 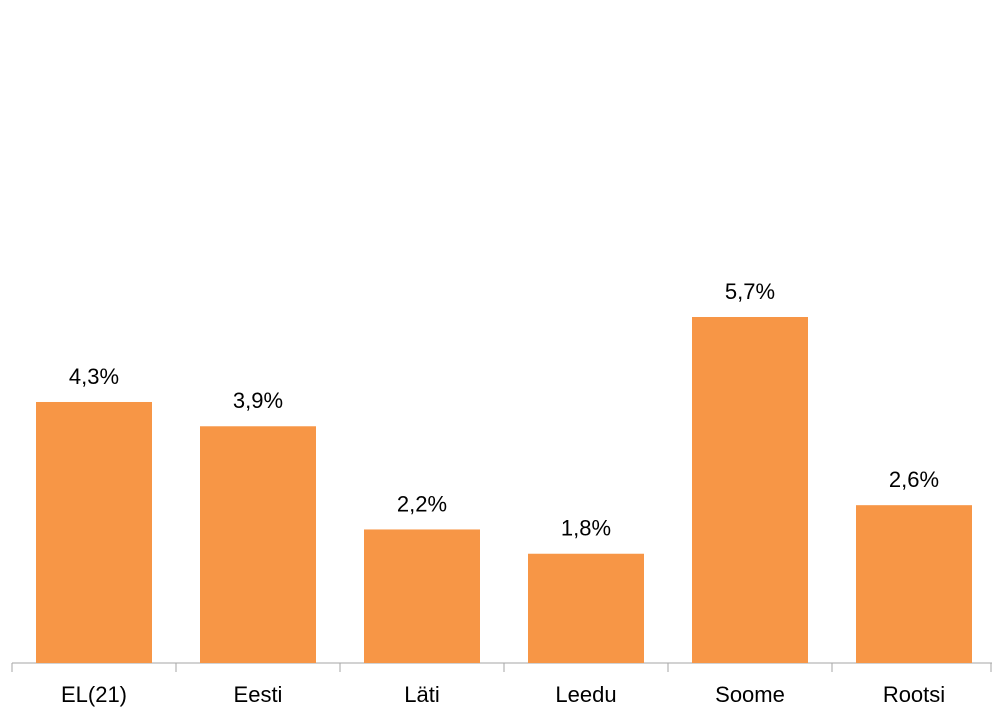 What do you see at coordinates (914, 694) in the screenshot?
I see `x-tick-label: Rootsi` at bounding box center [914, 694].